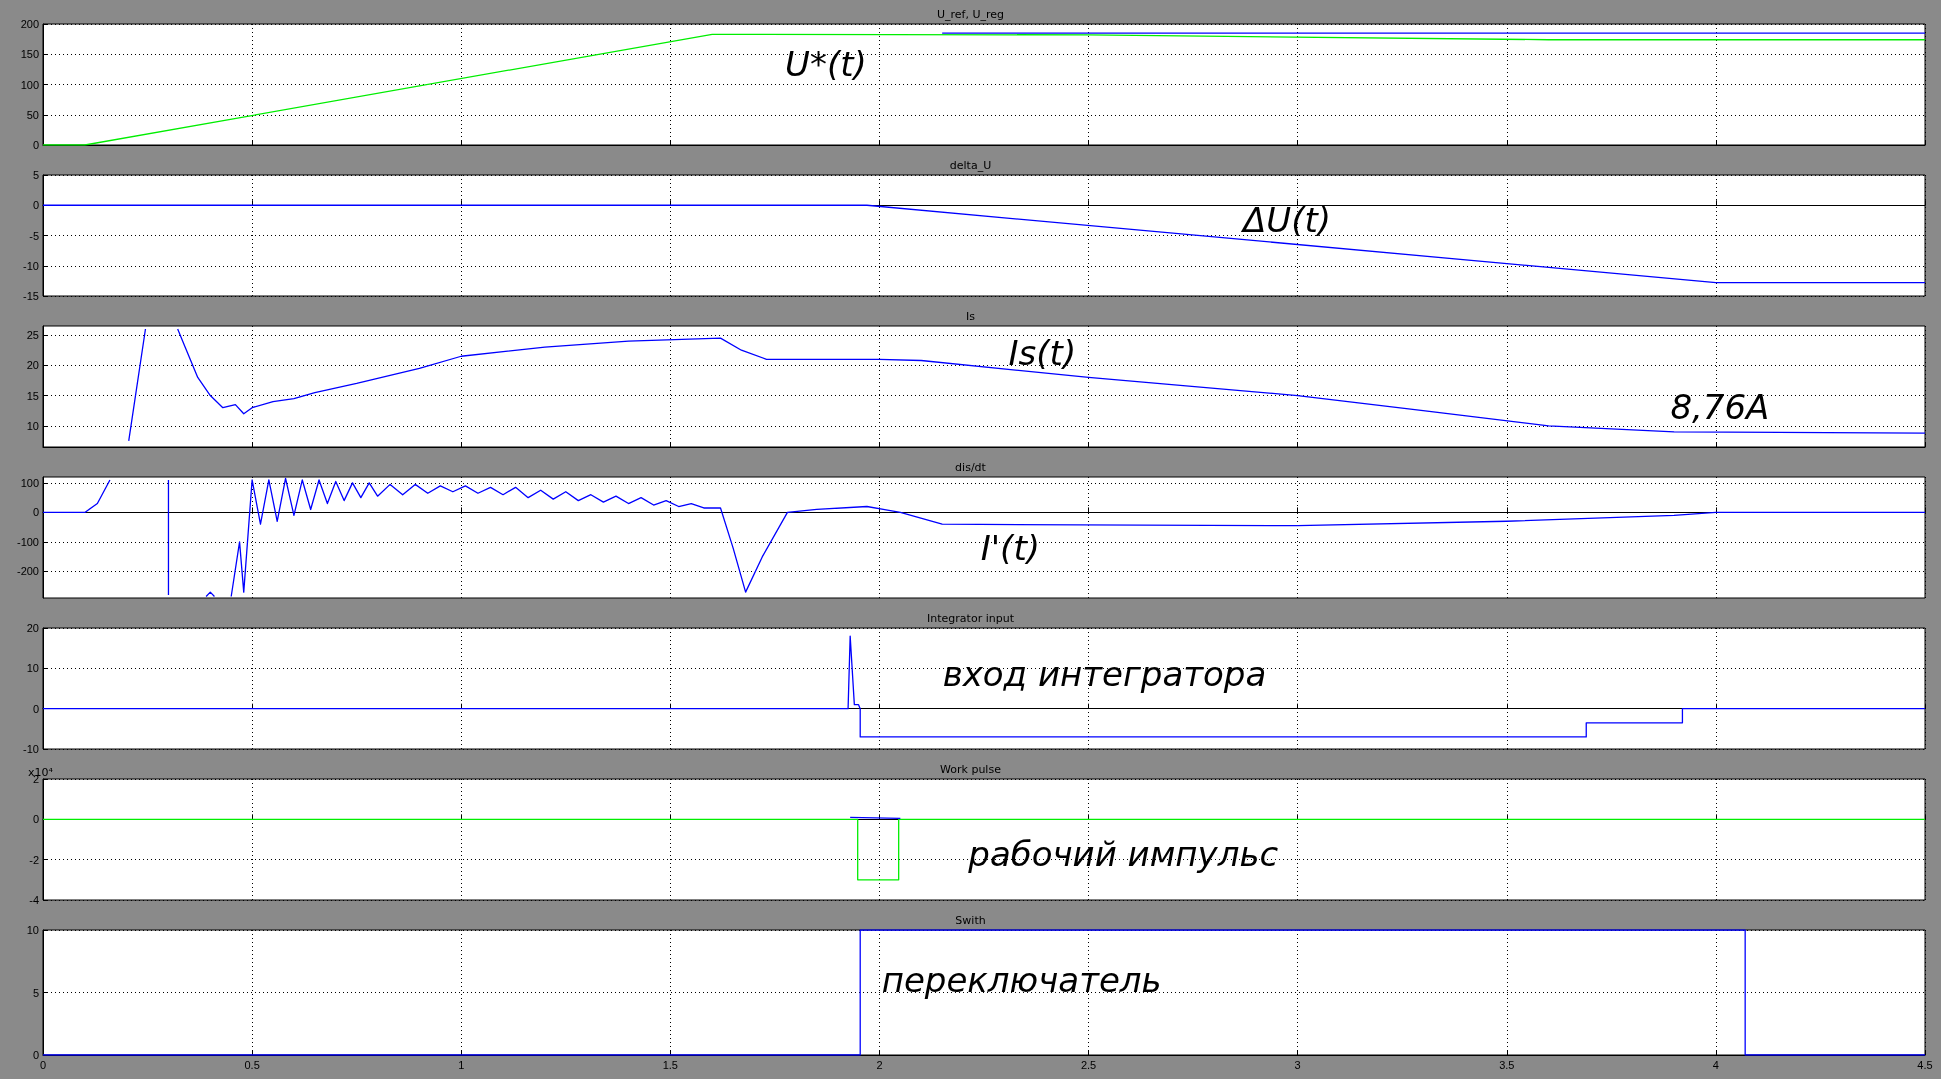 The image size is (1941, 1079). I want to click on y-tick-label: -100, so click(27, 541).